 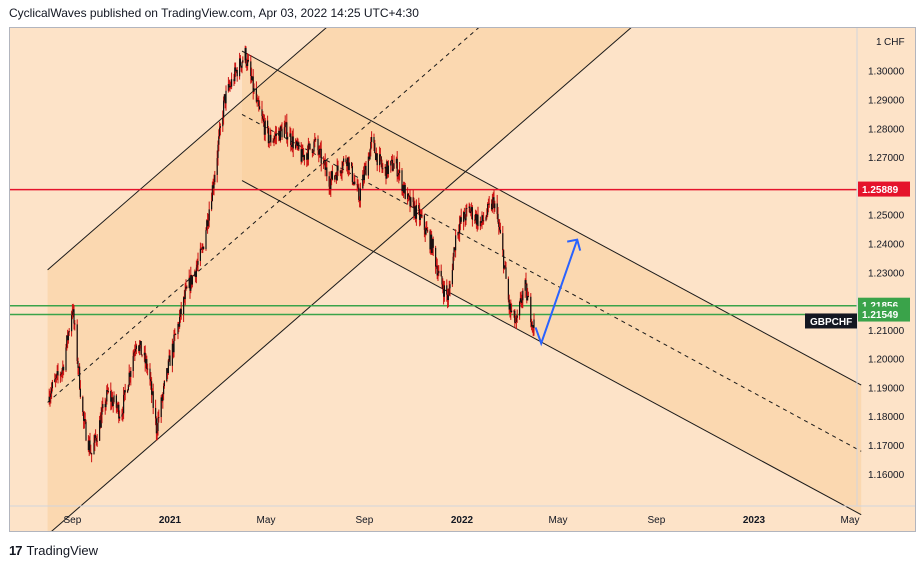 What do you see at coordinates (16, 550) in the screenshot?
I see `tradingview-logo-icon: 17` at bounding box center [16, 550].